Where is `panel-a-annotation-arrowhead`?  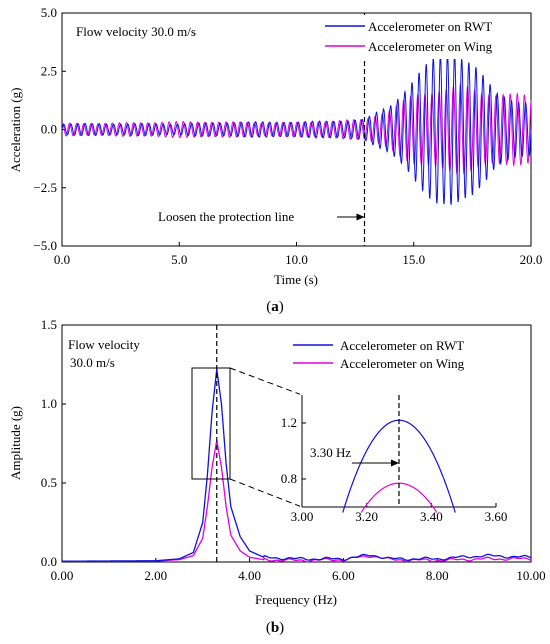
panel-a-annotation-arrowhead is located at coordinates (360, 217).